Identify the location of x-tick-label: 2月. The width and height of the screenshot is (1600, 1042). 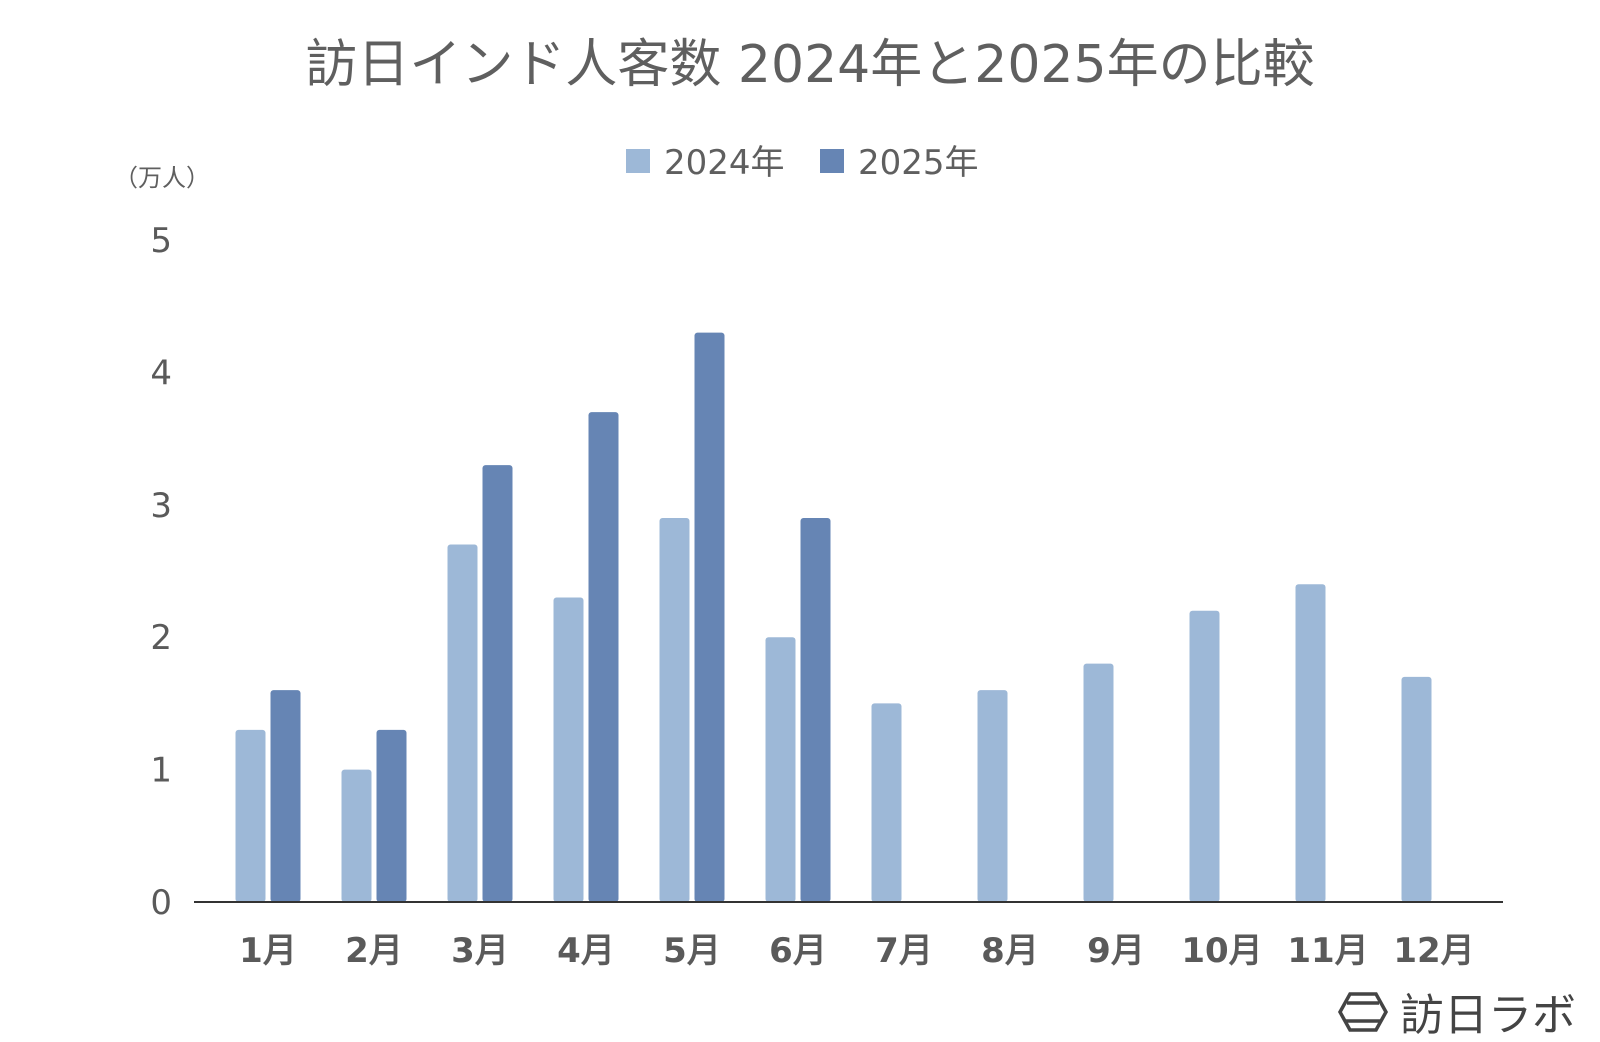
(374, 951).